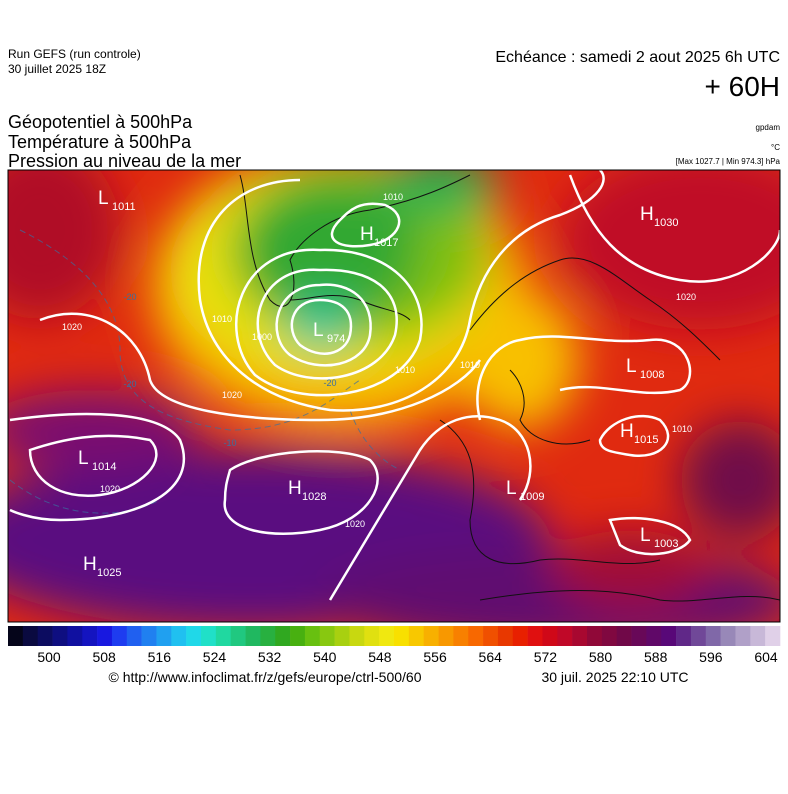  I want to click on center-value: 1025, so click(109, 573).